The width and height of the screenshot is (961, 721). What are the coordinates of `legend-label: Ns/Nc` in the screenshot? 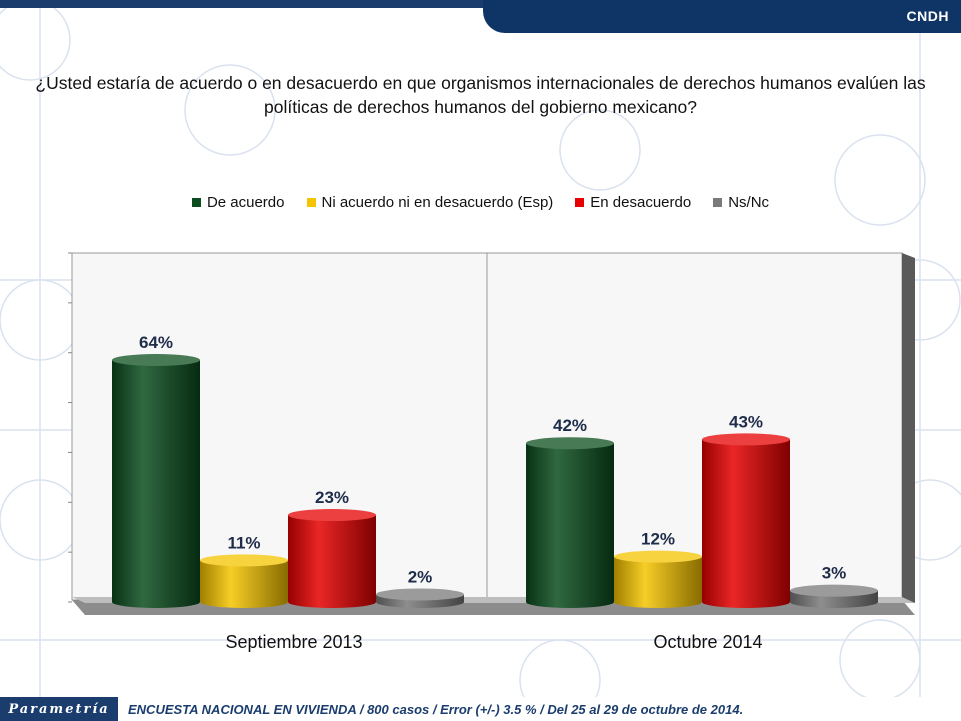 It's located at (749, 202).